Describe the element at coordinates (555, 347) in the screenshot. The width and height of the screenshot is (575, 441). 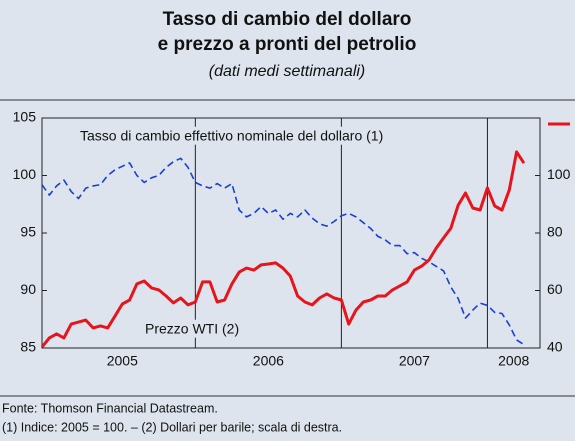
I see `y2-tick-label: 40` at that location.